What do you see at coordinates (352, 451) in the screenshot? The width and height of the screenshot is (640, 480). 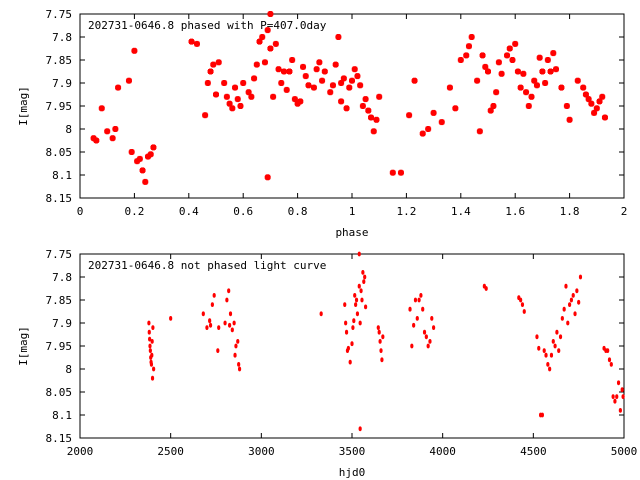 I see `x-tick-label-bottom: 3500` at bounding box center [352, 451].